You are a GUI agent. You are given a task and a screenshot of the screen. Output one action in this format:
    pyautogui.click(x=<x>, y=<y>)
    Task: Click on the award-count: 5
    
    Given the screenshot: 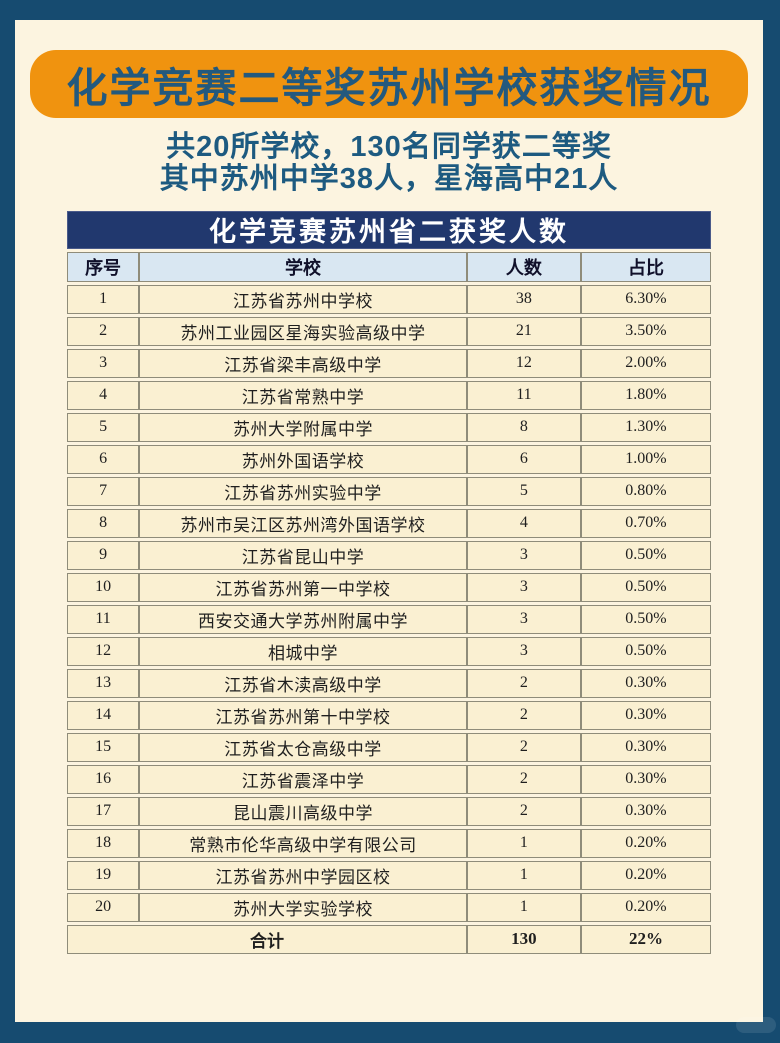 What is the action you would take?
    pyautogui.click(x=523, y=491)
    